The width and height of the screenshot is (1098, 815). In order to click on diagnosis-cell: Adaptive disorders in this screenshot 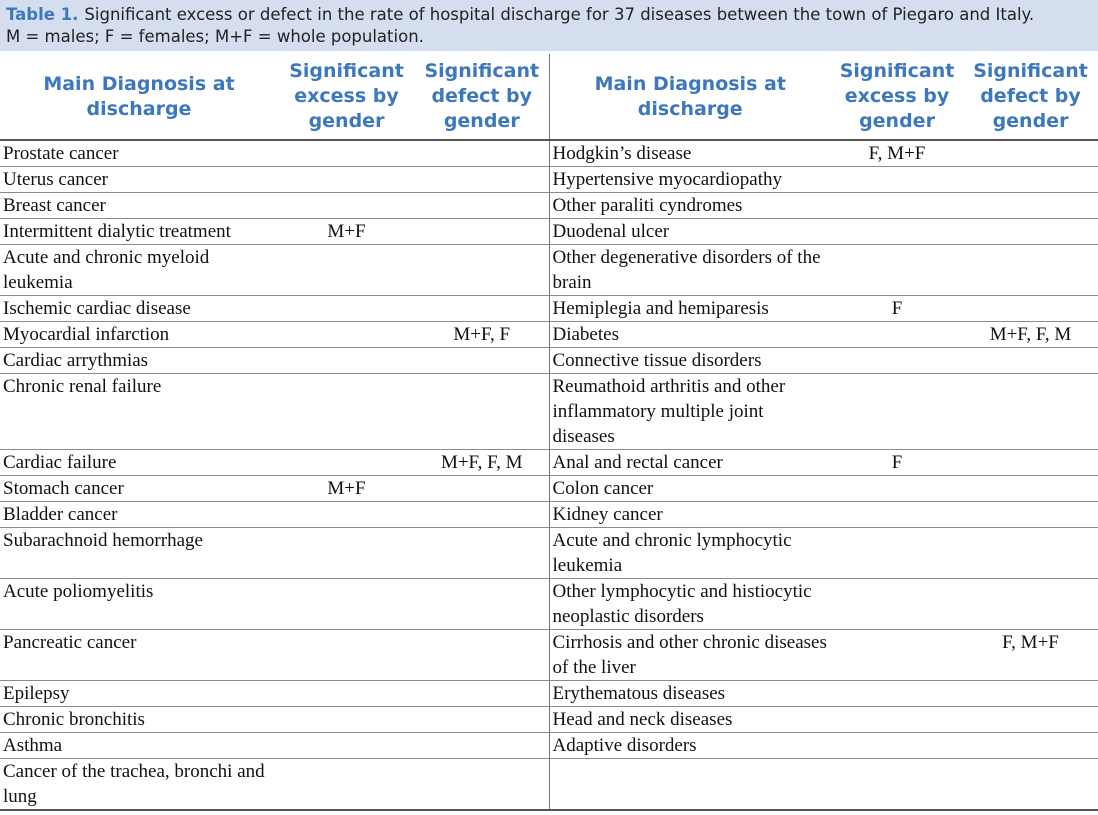, I will do `click(690, 745)`.